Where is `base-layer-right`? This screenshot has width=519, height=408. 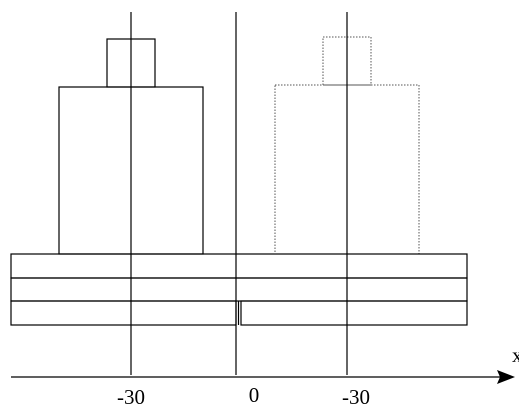
base-layer-right is located at coordinates (354, 313).